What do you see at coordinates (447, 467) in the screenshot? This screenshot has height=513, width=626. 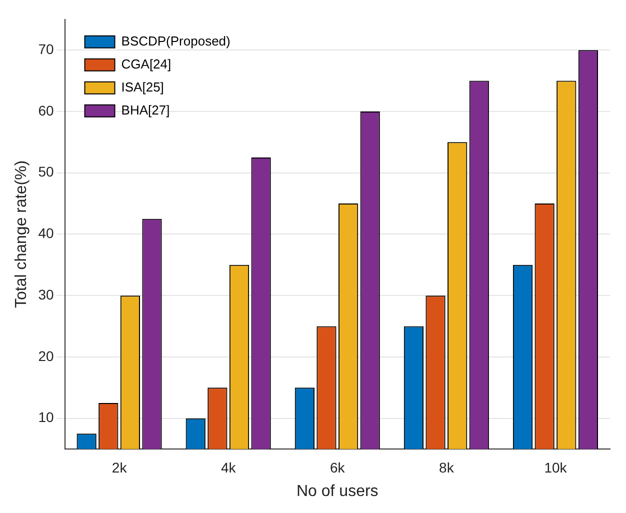 I see `x-tick-label: 8k` at bounding box center [447, 467].